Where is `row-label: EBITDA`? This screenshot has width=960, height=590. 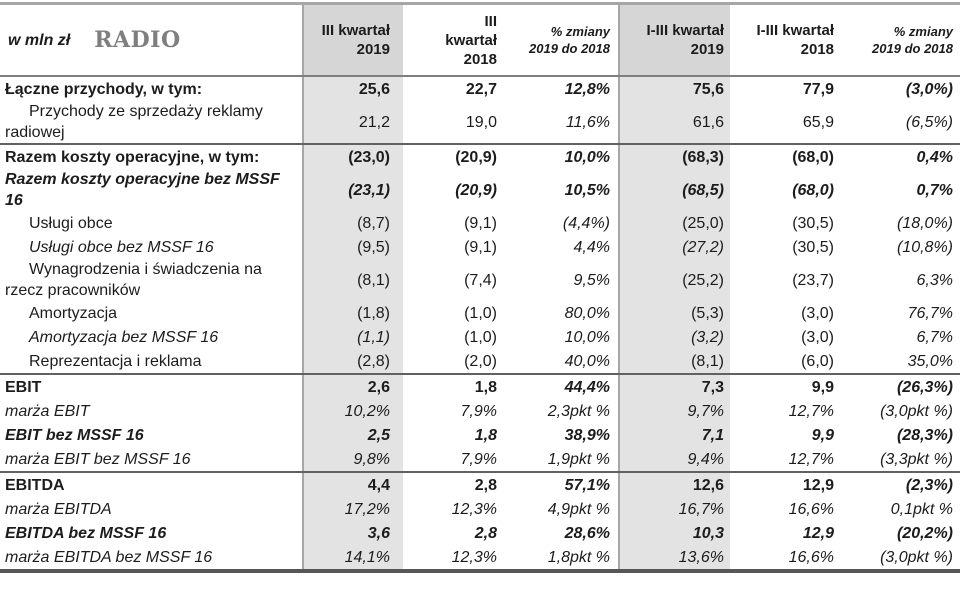
row-label: EBITDA is located at coordinates (35, 485).